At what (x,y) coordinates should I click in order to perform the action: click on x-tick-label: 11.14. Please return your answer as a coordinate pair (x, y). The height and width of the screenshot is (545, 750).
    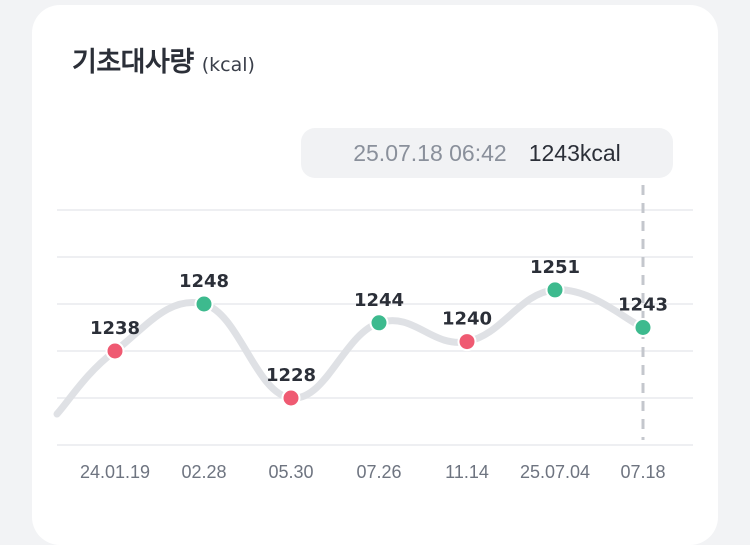
    Looking at the image, I should click on (467, 472).